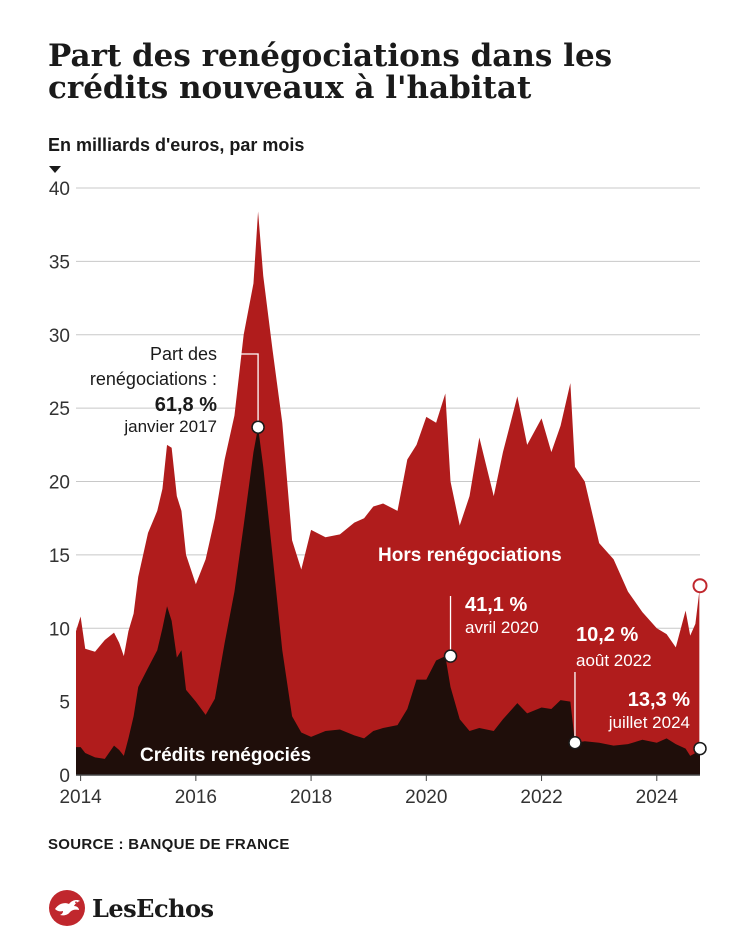  What do you see at coordinates (502, 627) in the screenshot?
I see `annotation-date: avril 2020` at bounding box center [502, 627].